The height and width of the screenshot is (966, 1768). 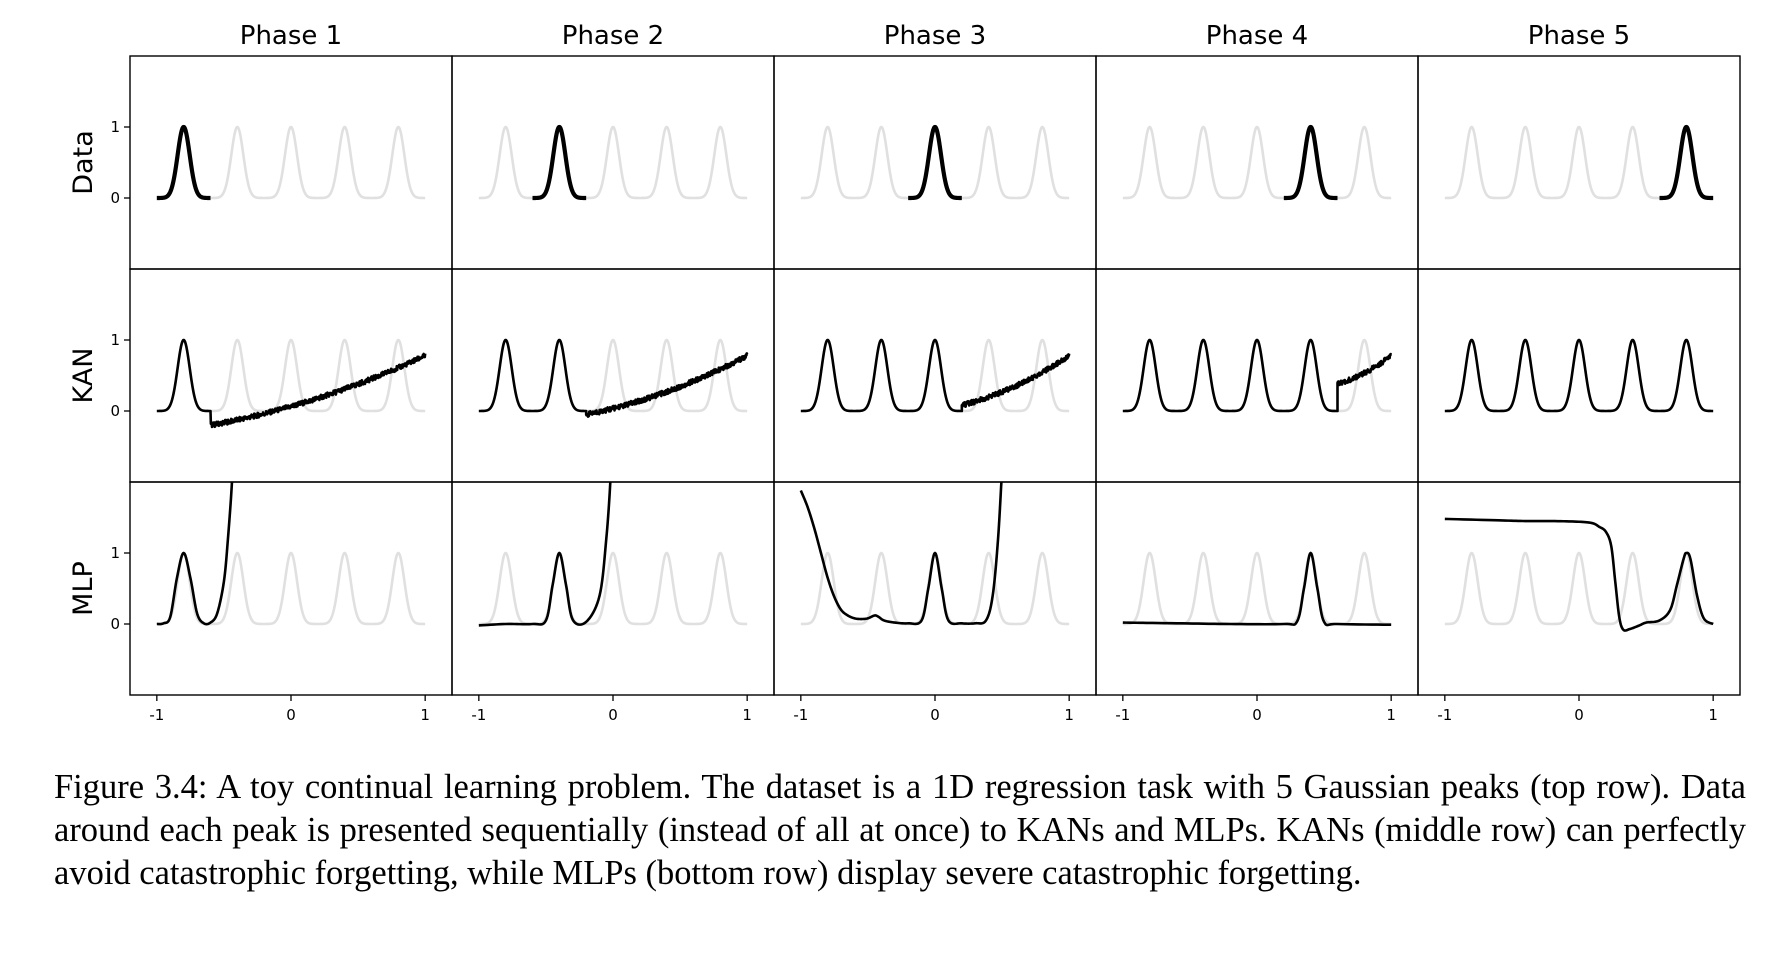 I want to click on column-title-phase-5: Phase 5, so click(x=1579, y=36).